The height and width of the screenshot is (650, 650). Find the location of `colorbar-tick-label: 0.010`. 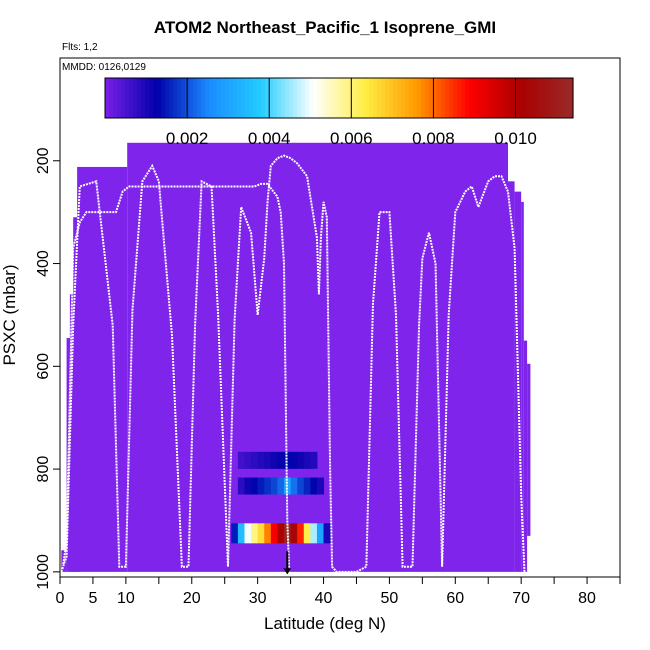

colorbar-tick-label: 0.010 is located at coordinates (515, 138).